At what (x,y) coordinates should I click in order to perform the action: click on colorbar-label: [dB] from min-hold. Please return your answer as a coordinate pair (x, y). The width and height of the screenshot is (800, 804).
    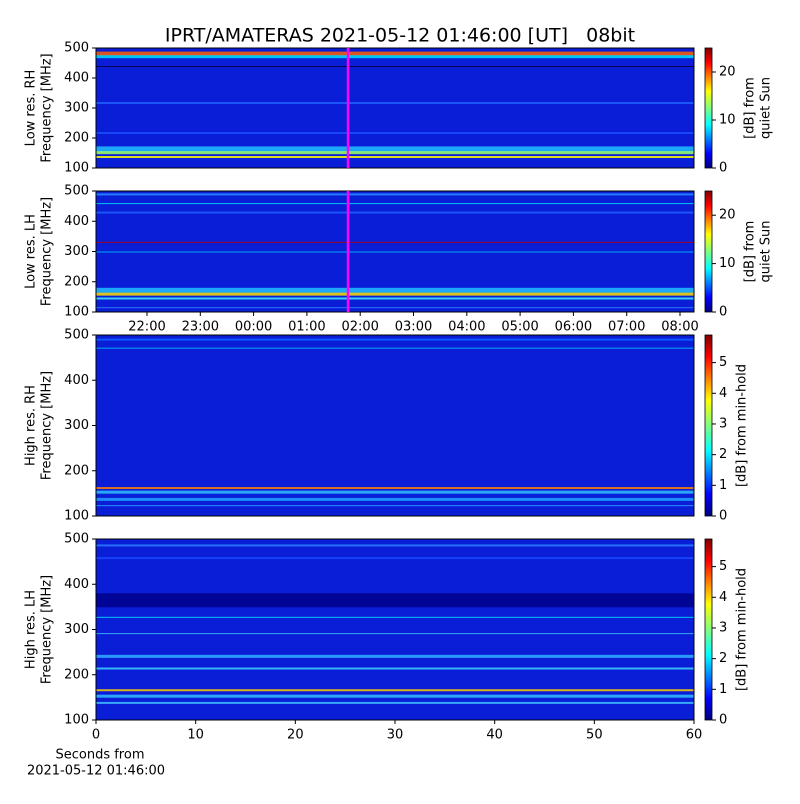
    Looking at the image, I should click on (742, 629).